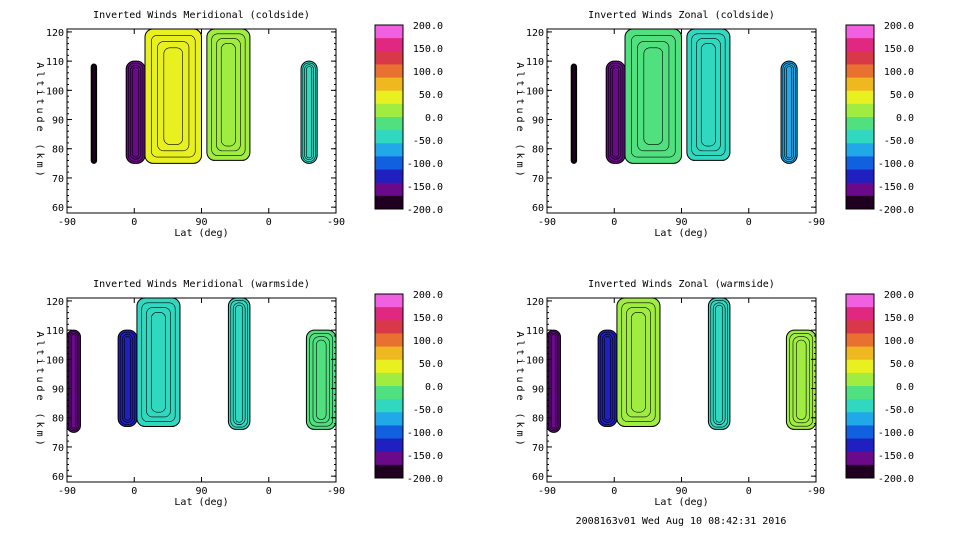 Image resolution: width=960 pixels, height=540 pixels. I want to click on y-tick-label: 90, so click(538, 390).